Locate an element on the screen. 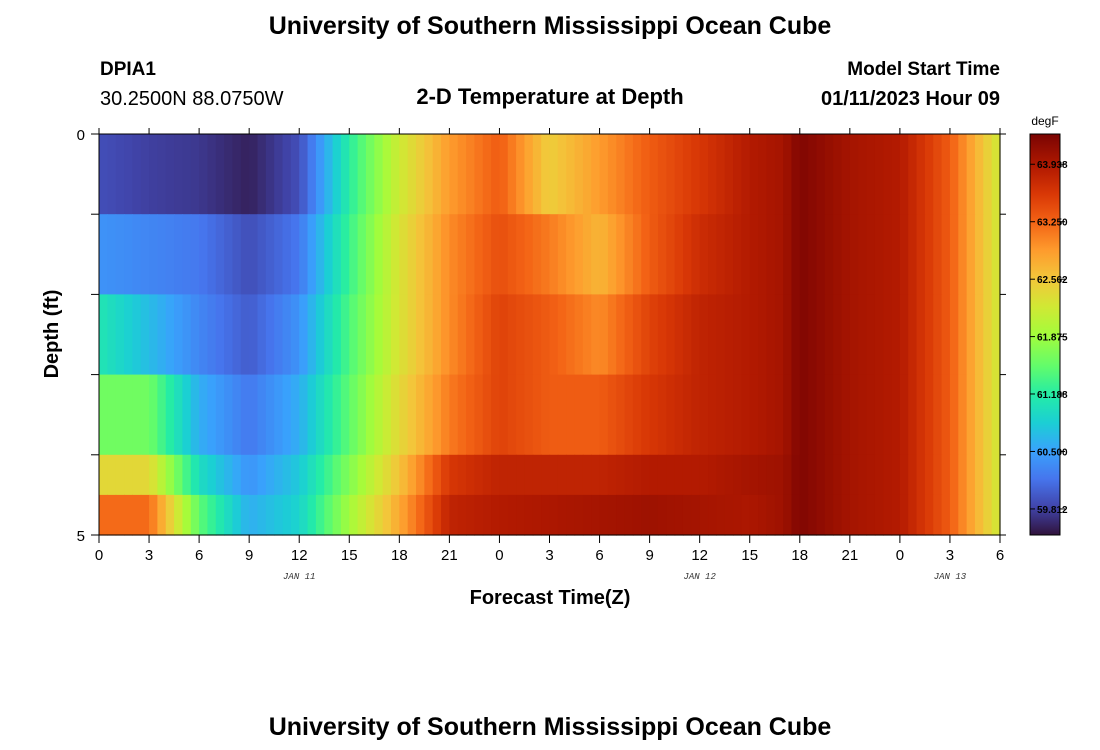 The height and width of the screenshot is (750, 1100). colorbar-tick-label: 61.188 is located at coordinates (1052, 395).